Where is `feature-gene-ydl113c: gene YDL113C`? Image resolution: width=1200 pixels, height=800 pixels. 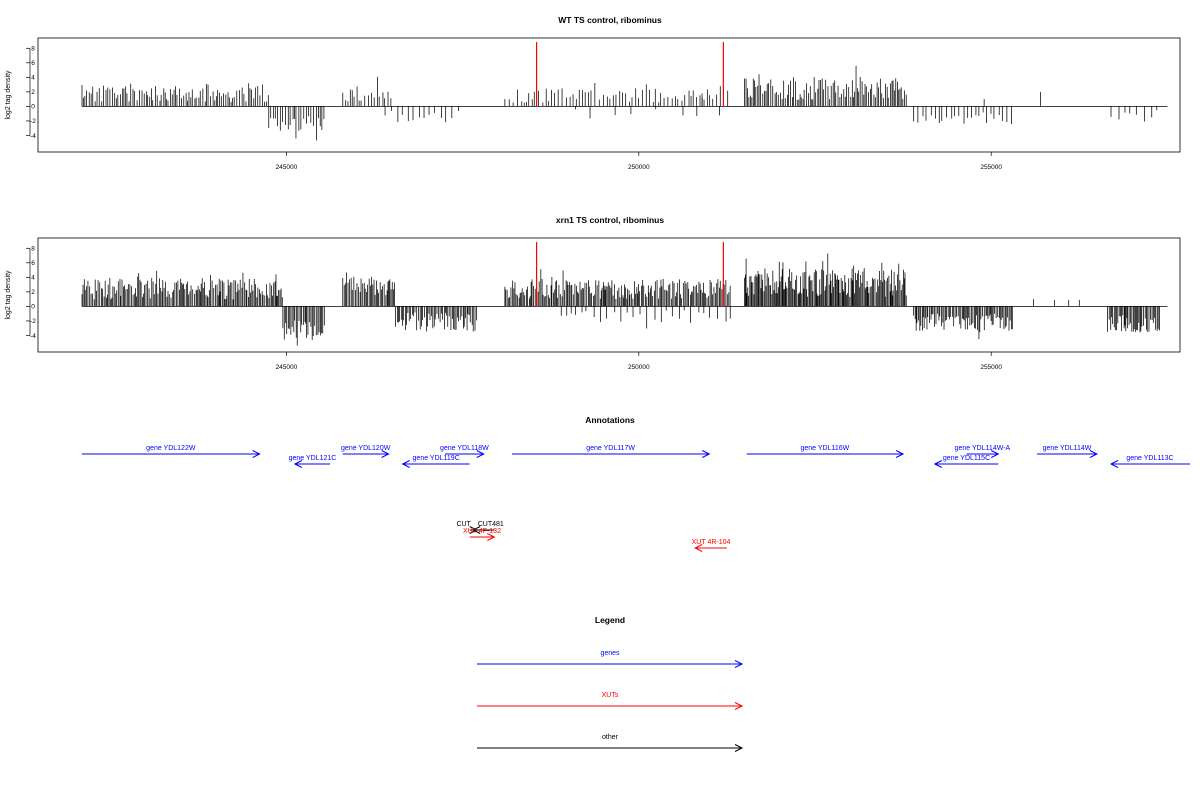 feature-gene-ydl113c: gene YDL113C is located at coordinates (1149, 461).